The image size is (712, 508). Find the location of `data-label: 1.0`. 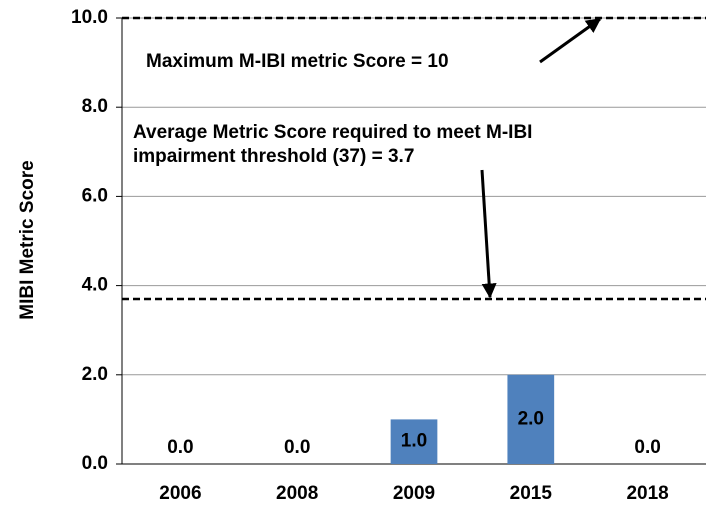

data-label: 1.0 is located at coordinates (414, 441).